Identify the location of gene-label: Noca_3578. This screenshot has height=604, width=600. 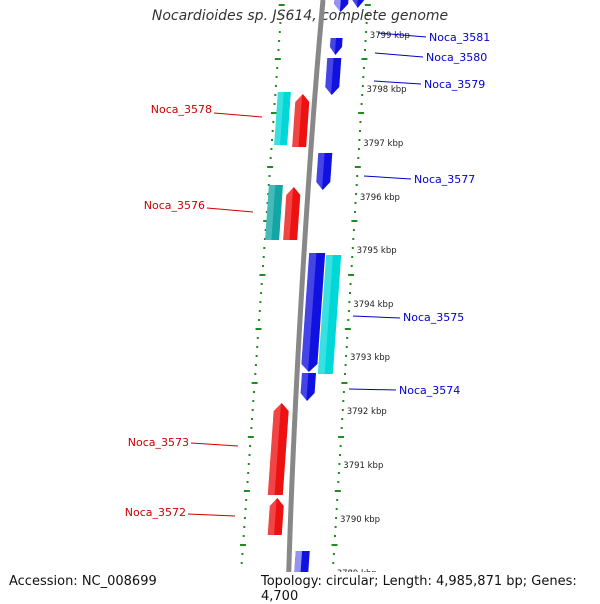
(181, 109).